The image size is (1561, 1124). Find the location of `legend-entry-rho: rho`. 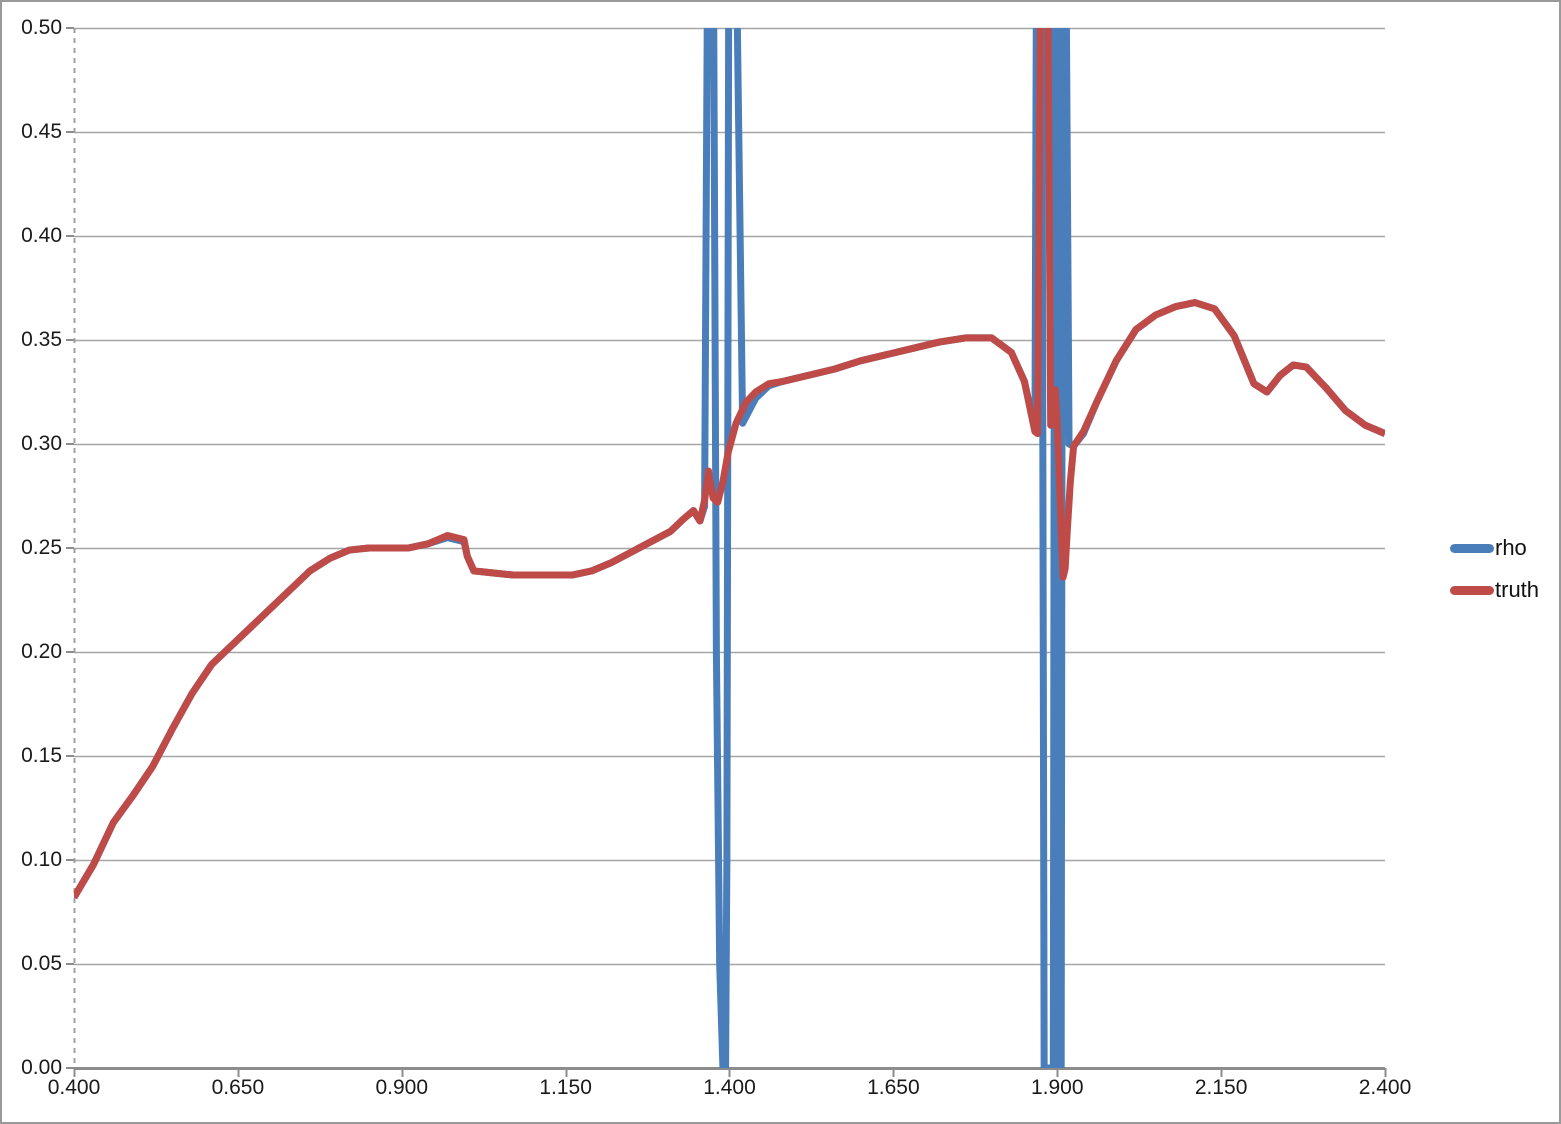

legend-entry-rho: rho is located at coordinates (1504, 548).